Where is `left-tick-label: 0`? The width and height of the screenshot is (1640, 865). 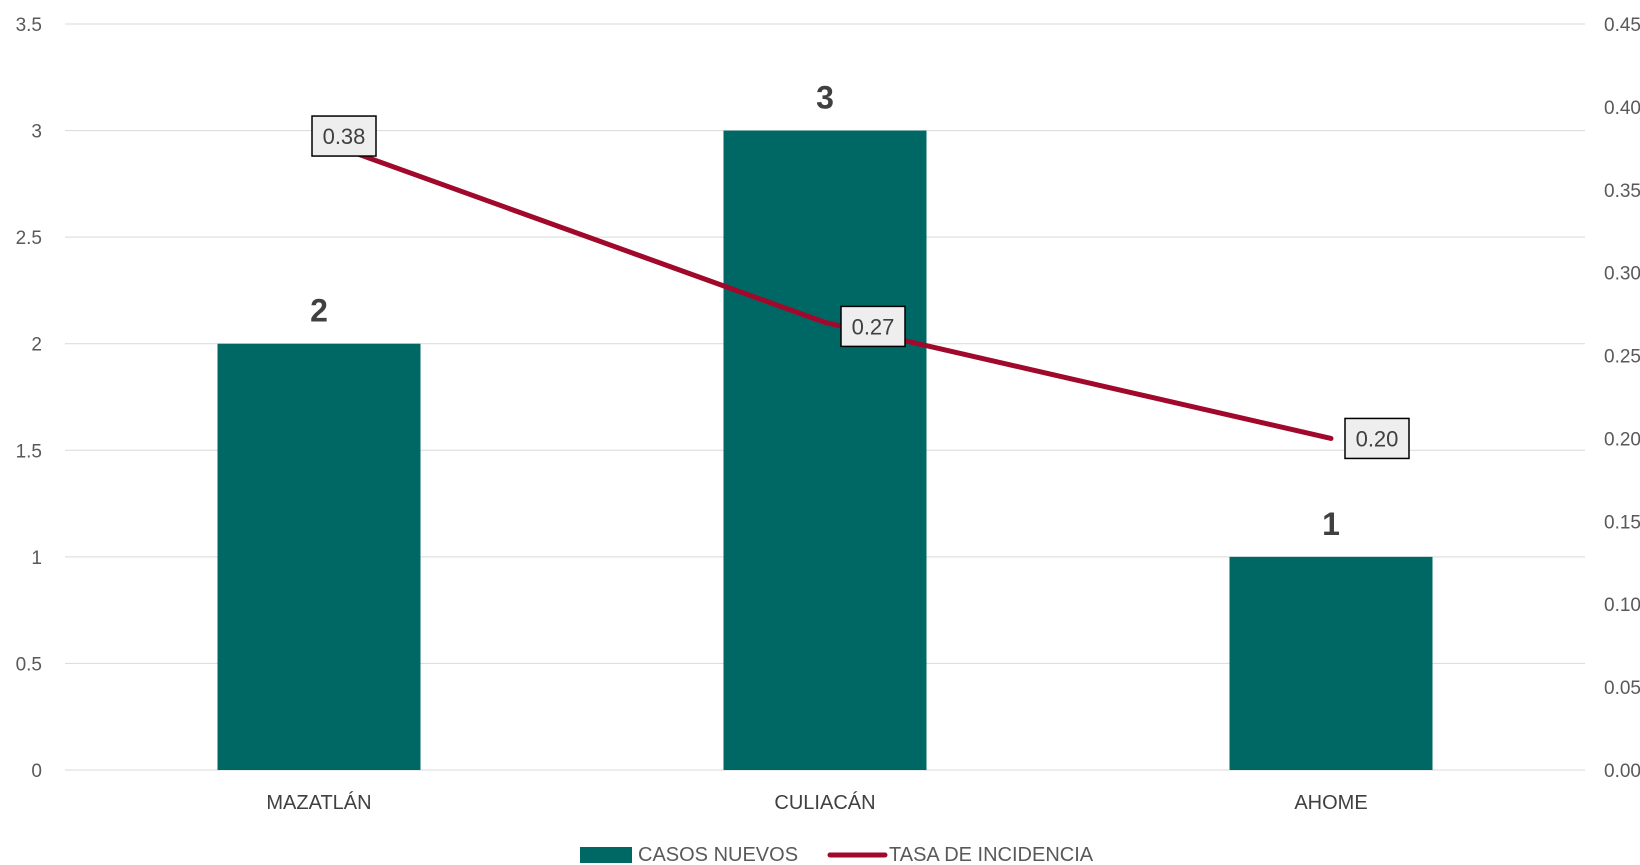 left-tick-label: 0 is located at coordinates (36, 771).